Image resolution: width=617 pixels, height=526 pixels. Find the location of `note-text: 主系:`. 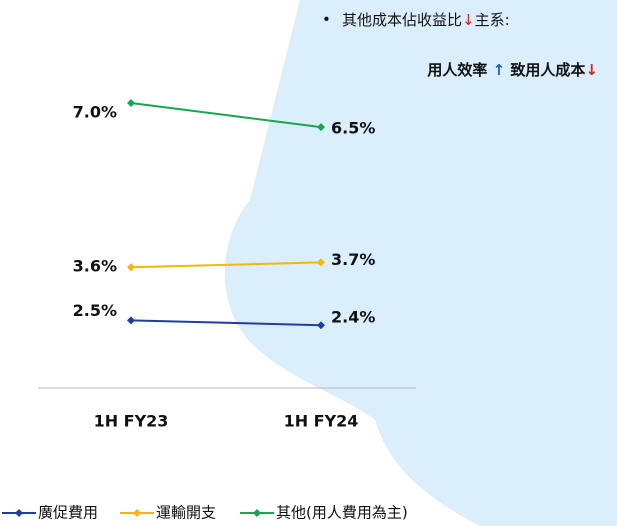

note-text: 主系: is located at coordinates (492, 20).